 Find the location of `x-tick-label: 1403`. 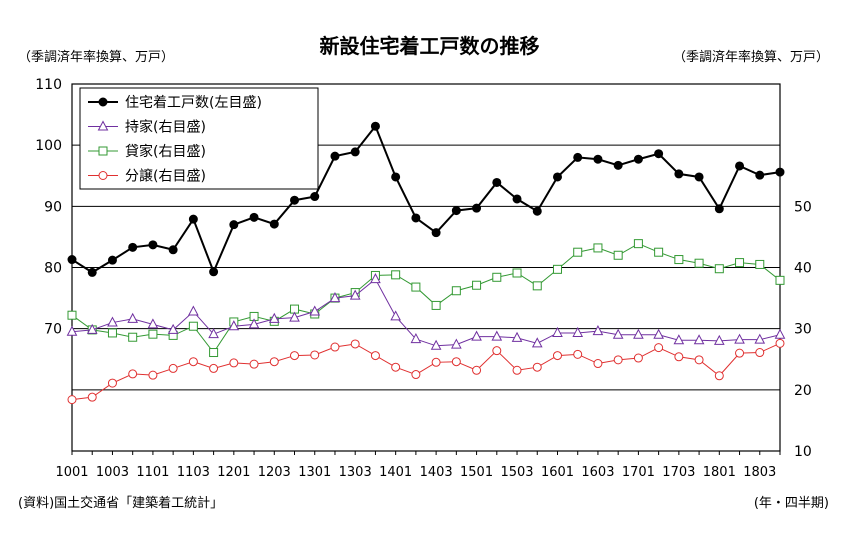

x-tick-label: 1403 is located at coordinates (436, 472).